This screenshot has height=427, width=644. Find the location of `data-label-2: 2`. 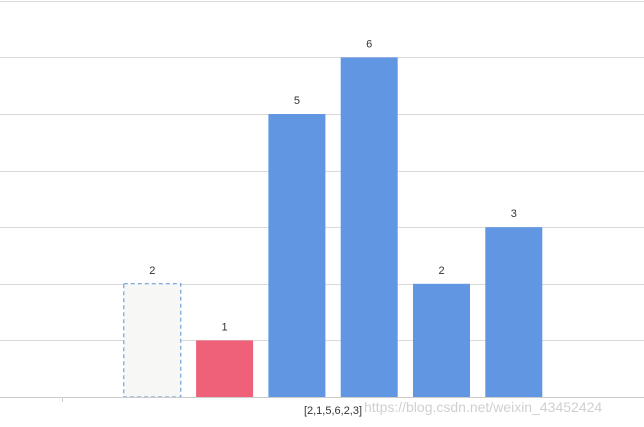

data-label-2: 2 is located at coordinates (152, 271).